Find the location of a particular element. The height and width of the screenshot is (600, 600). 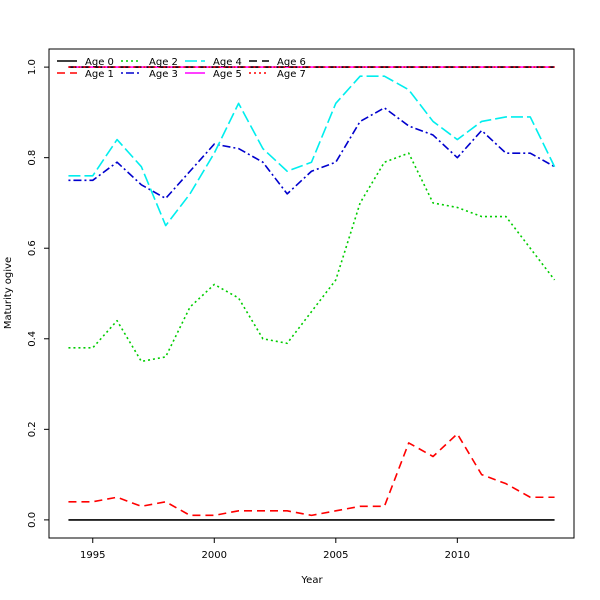

legend-label-age-1: Age 1 is located at coordinates (99, 74).